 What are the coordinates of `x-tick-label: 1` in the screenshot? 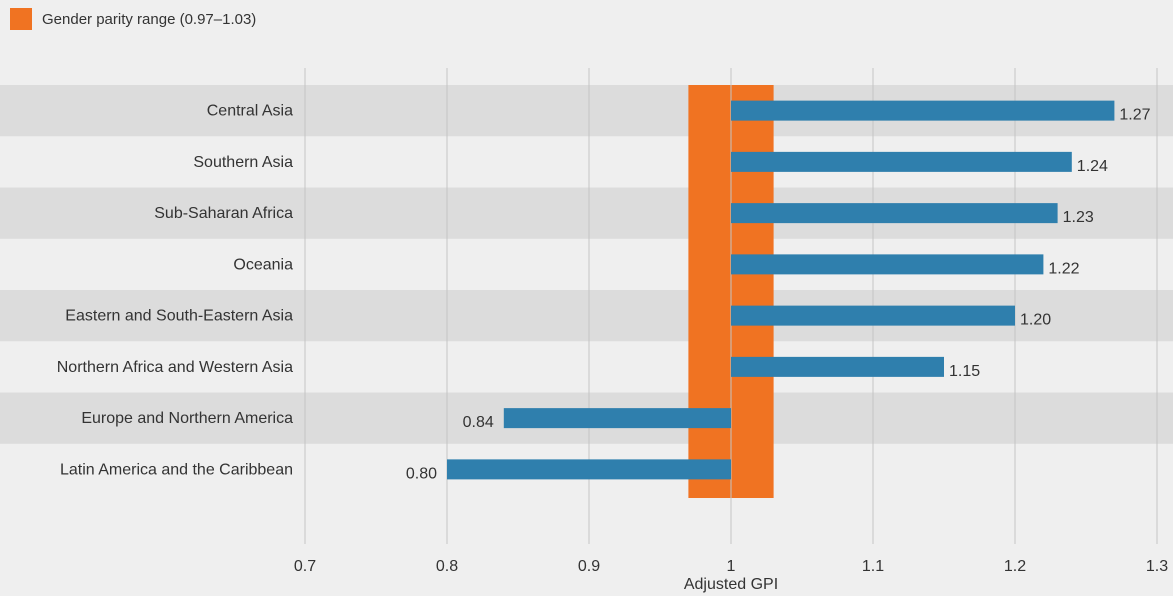 It's located at (731, 566).